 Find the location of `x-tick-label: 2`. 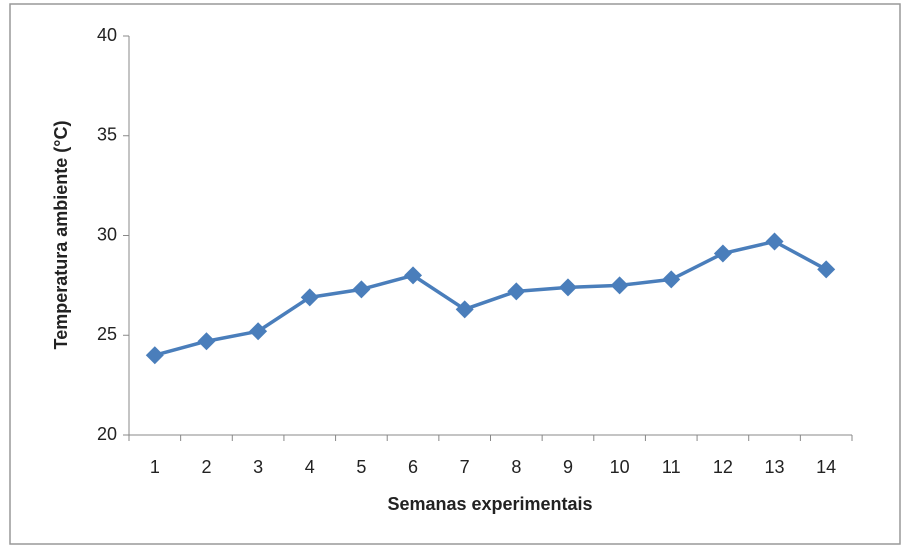

x-tick-label: 2 is located at coordinates (206, 467).